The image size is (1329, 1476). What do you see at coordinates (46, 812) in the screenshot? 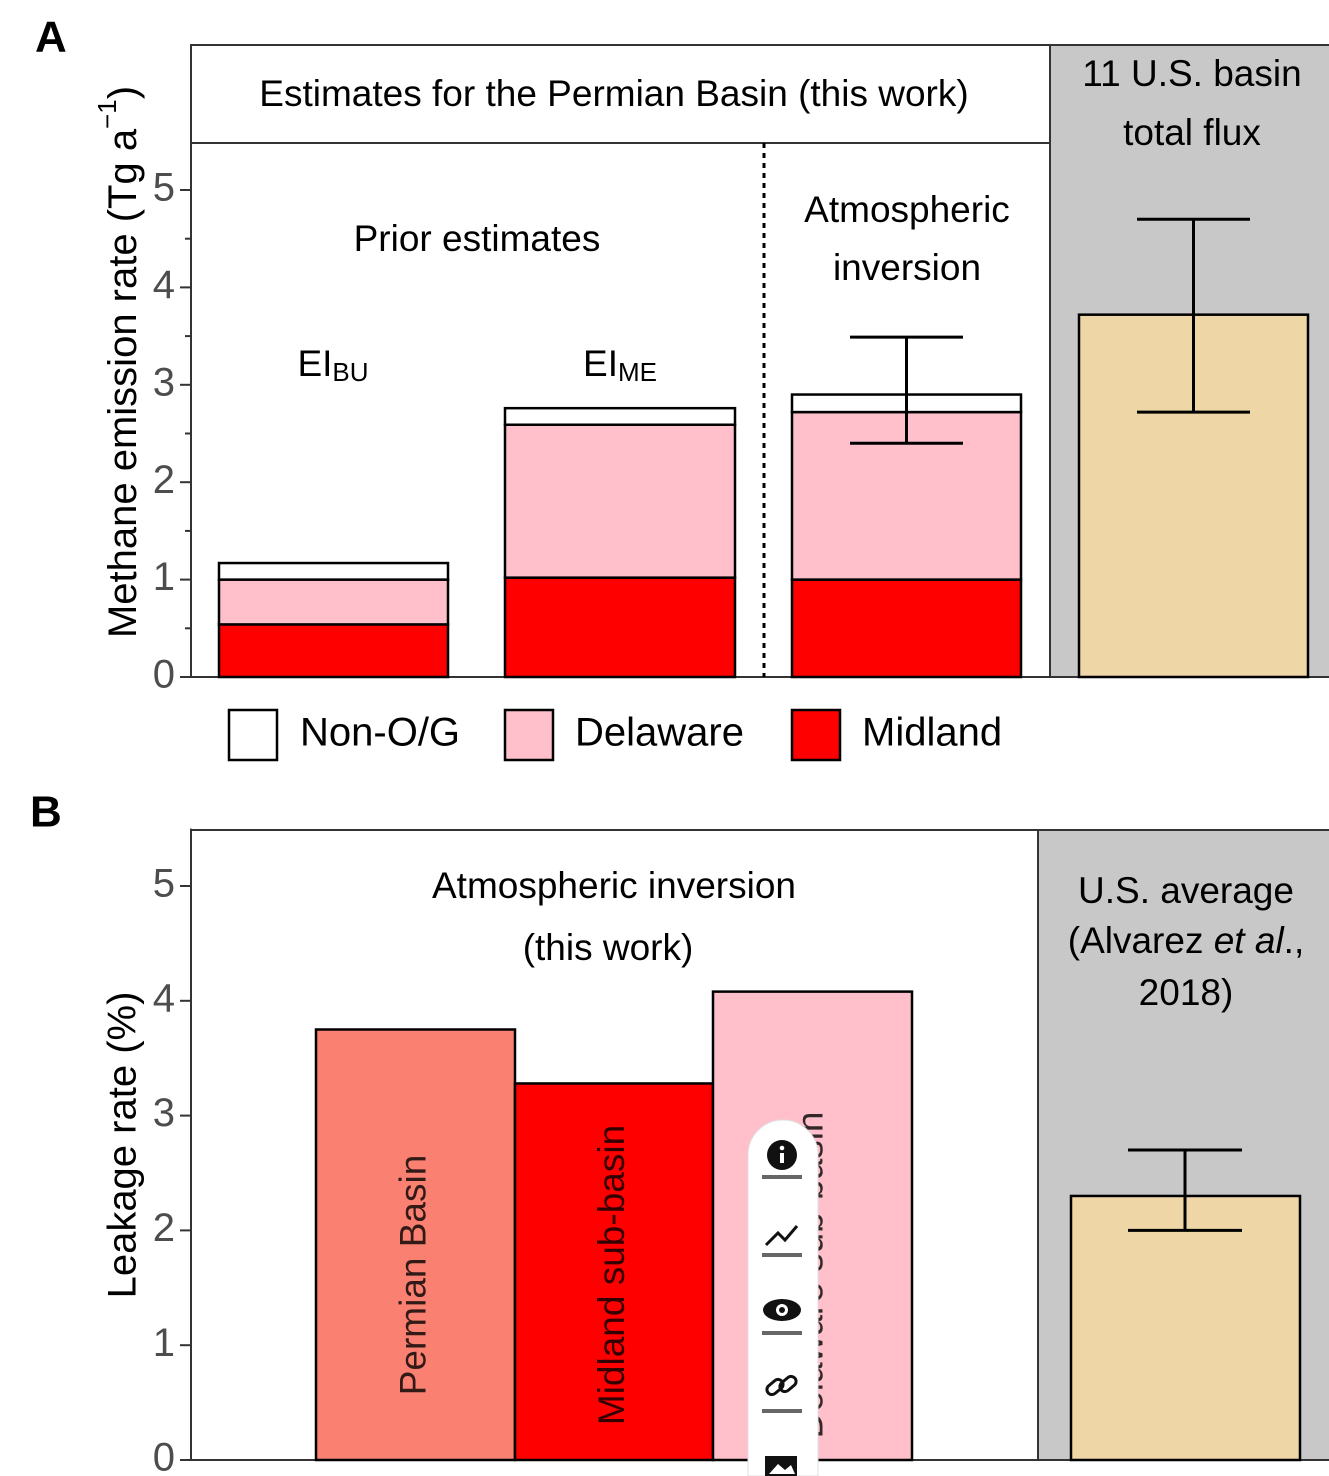
I see `panel-label: B` at bounding box center [46, 812].